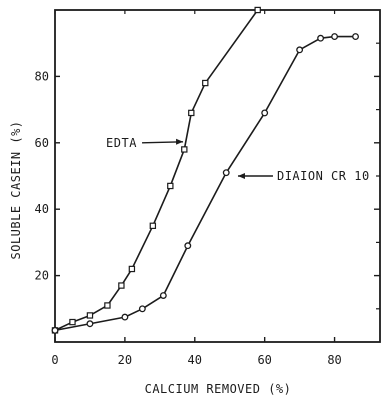 This screenshot has width=385, height=402. I want to click on x-tick-label: 0, so click(54, 360).